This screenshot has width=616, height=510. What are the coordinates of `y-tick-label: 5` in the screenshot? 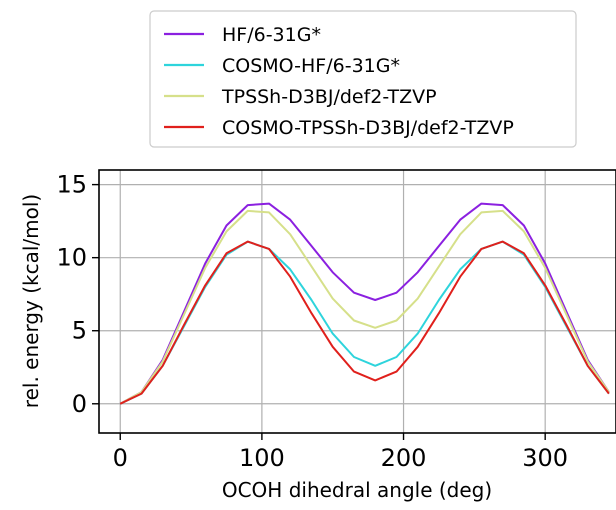 It's located at (79, 331).